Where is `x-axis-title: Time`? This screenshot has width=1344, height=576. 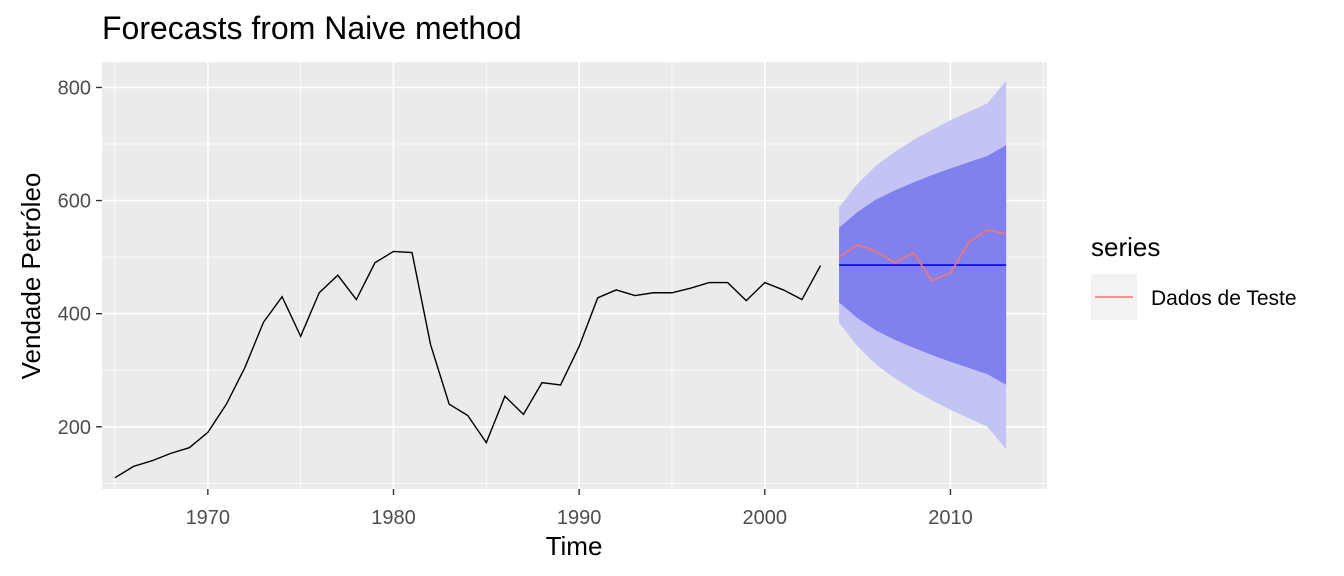 x-axis-title: Time is located at coordinates (574, 546).